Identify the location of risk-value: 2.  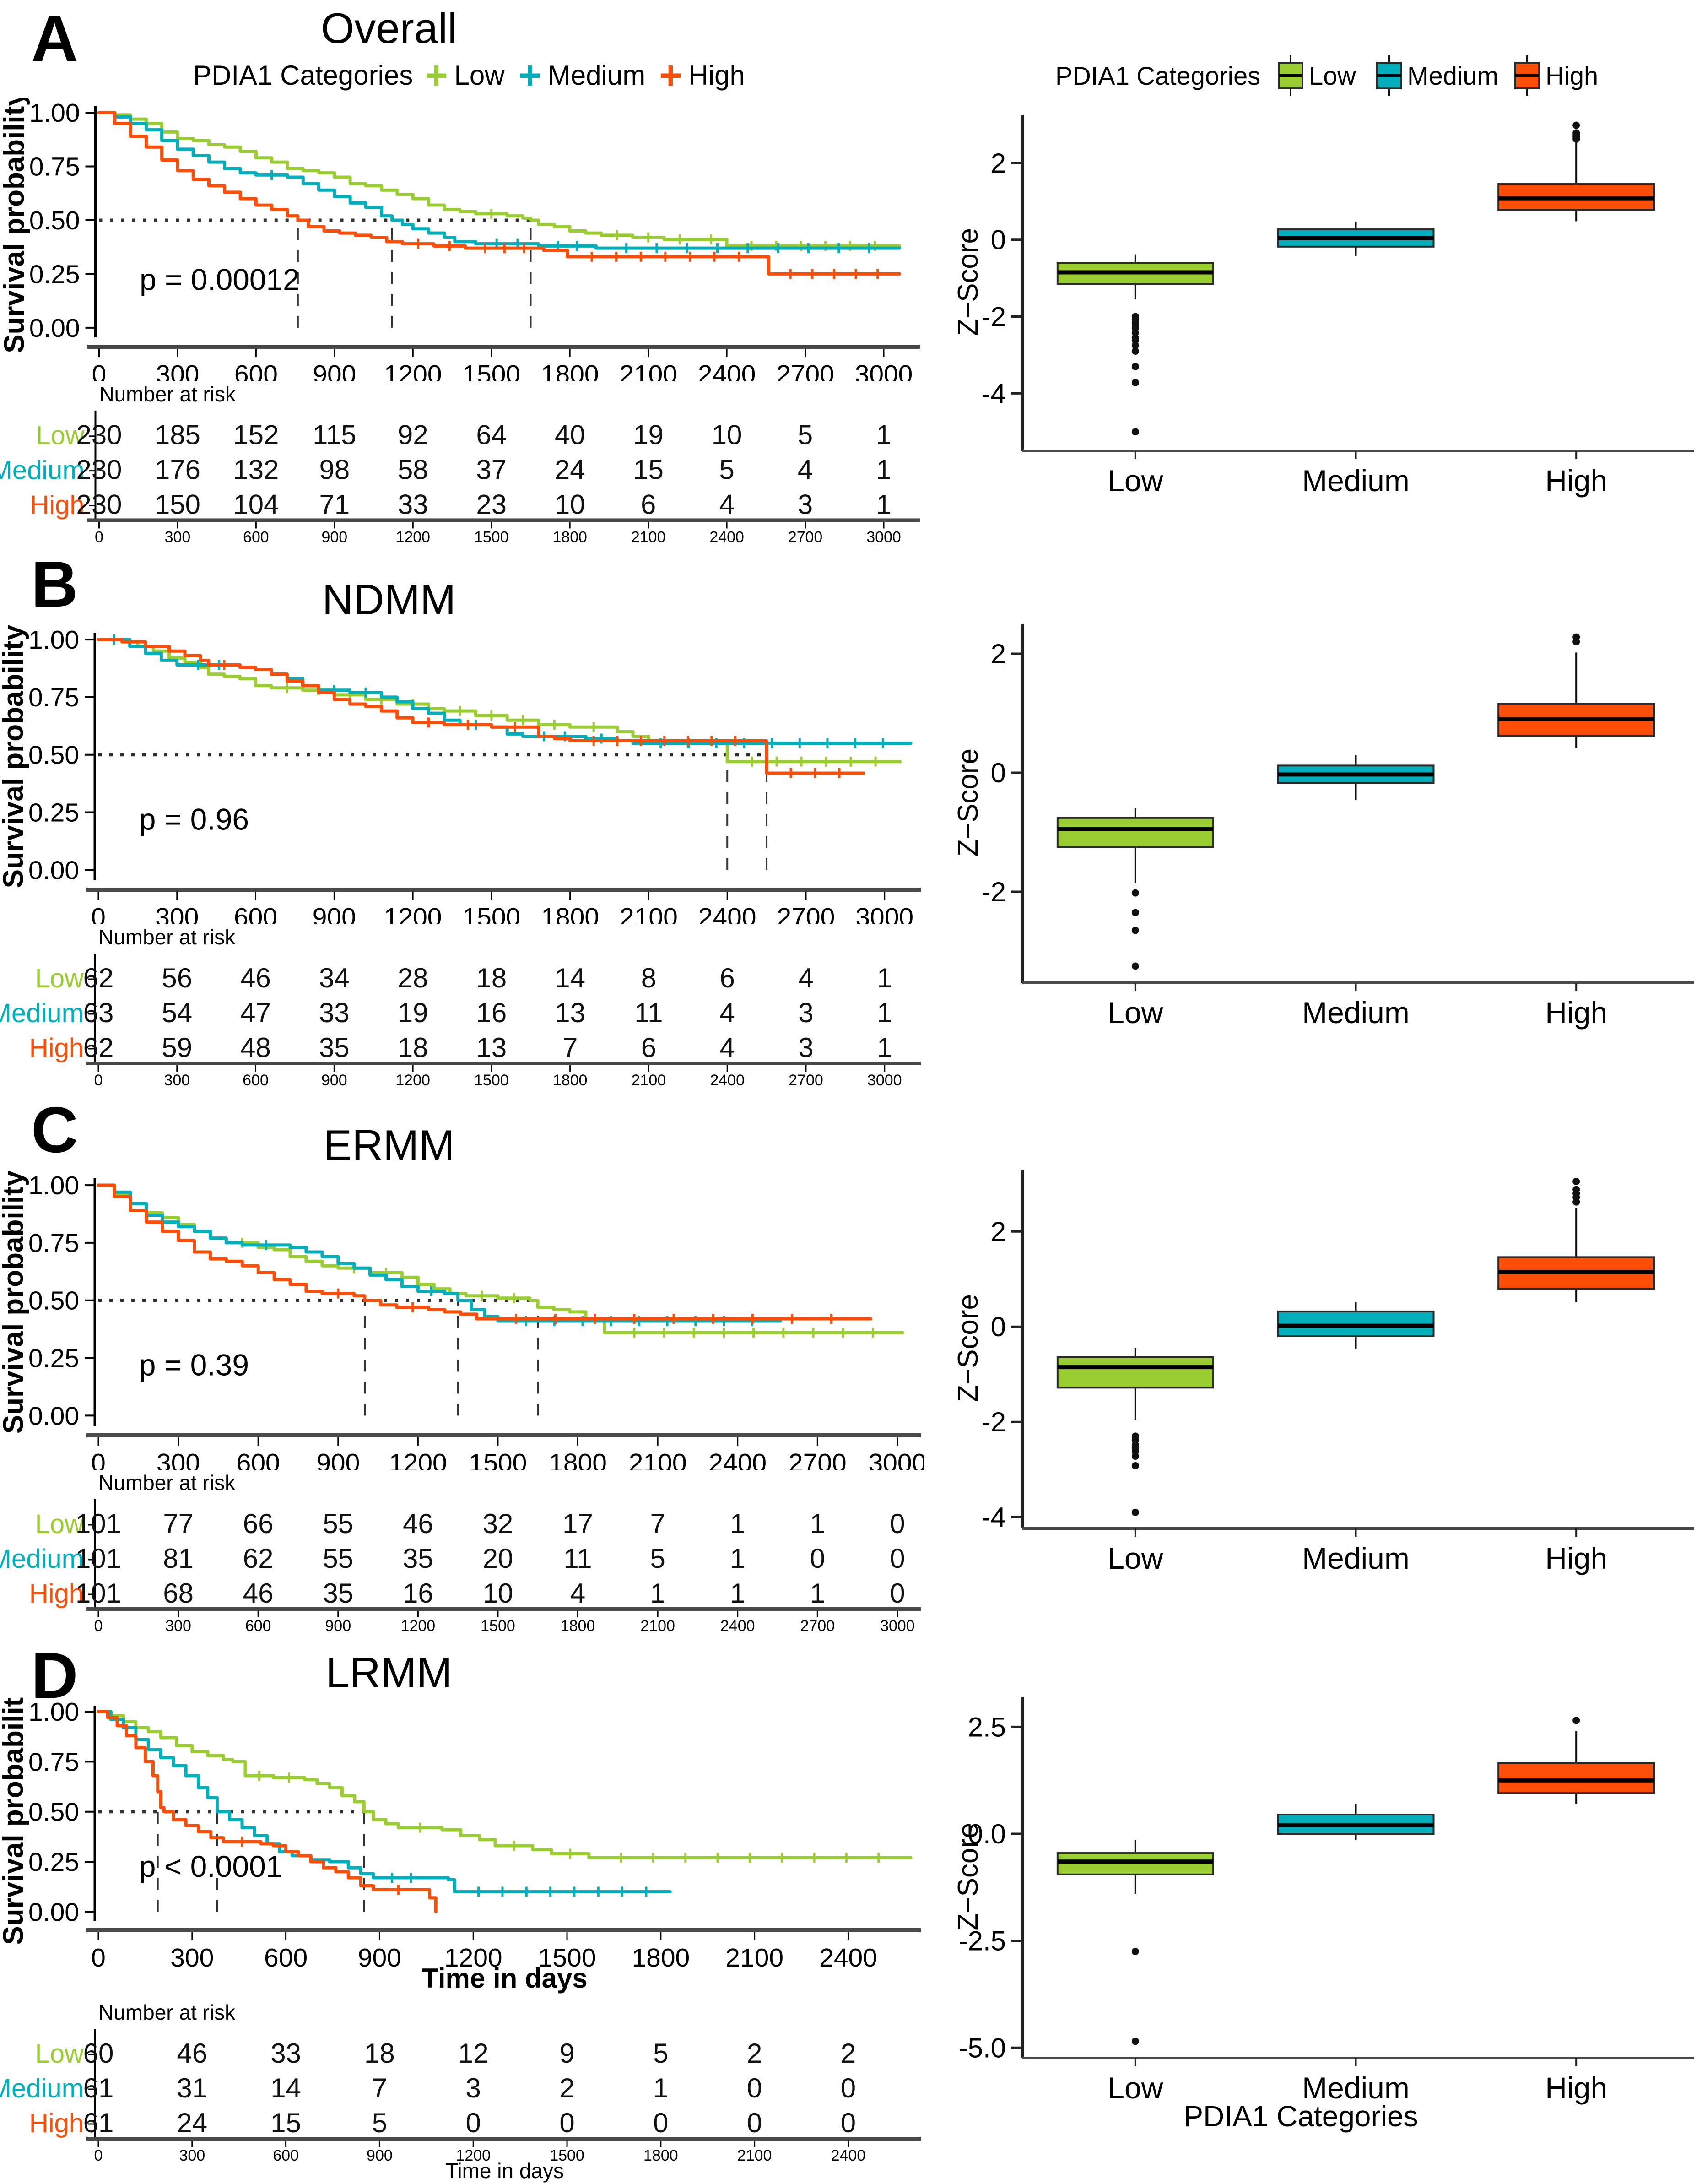
(848, 2053).